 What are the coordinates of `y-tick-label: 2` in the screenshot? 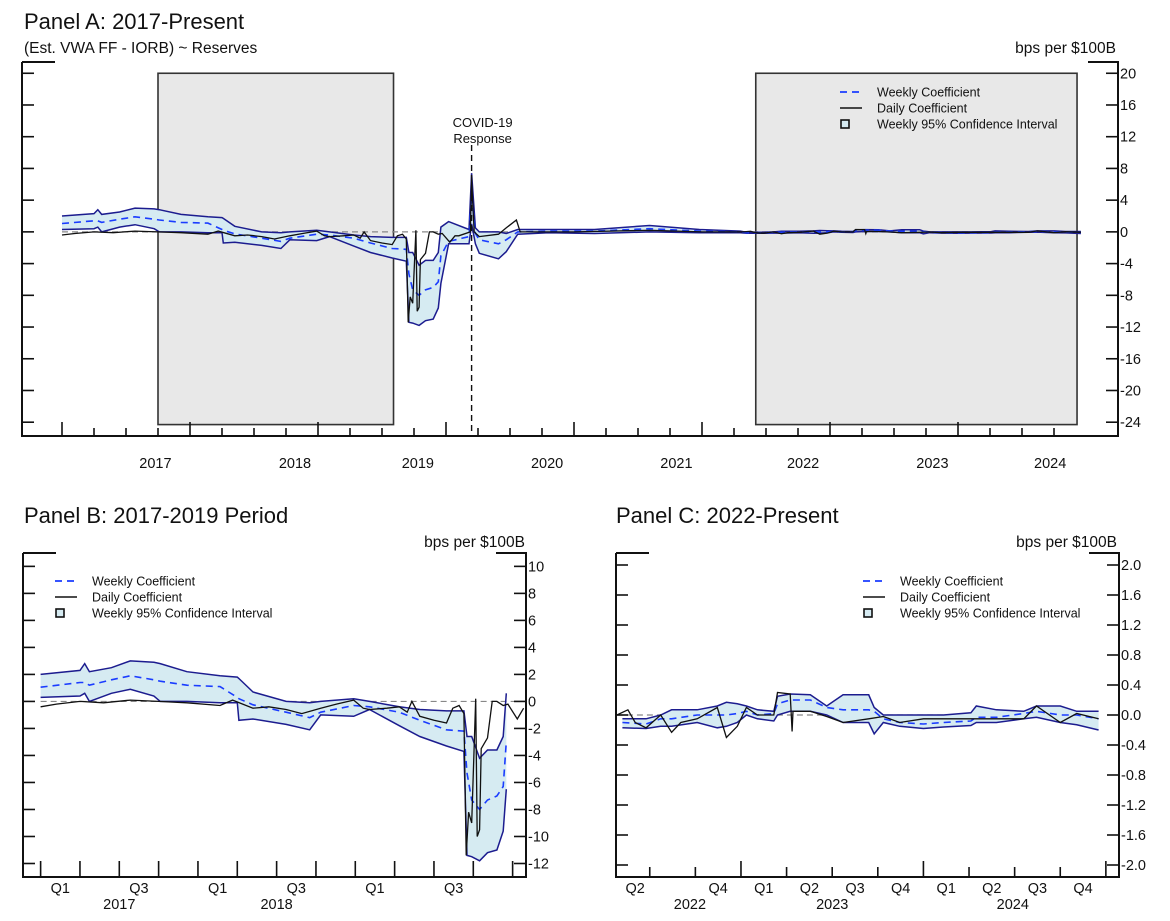 It's located at (532, 675).